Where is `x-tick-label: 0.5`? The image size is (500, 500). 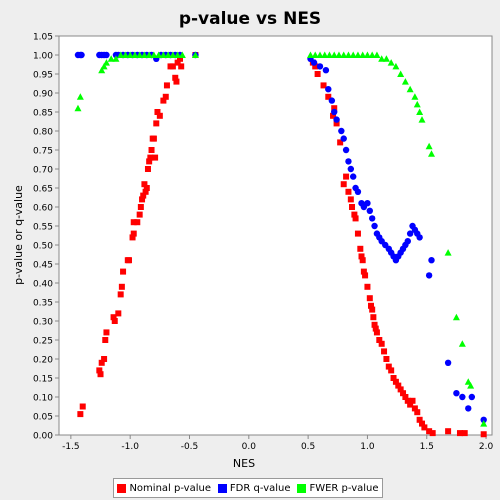 x-tick-label: 0.5 is located at coordinates (308, 447).